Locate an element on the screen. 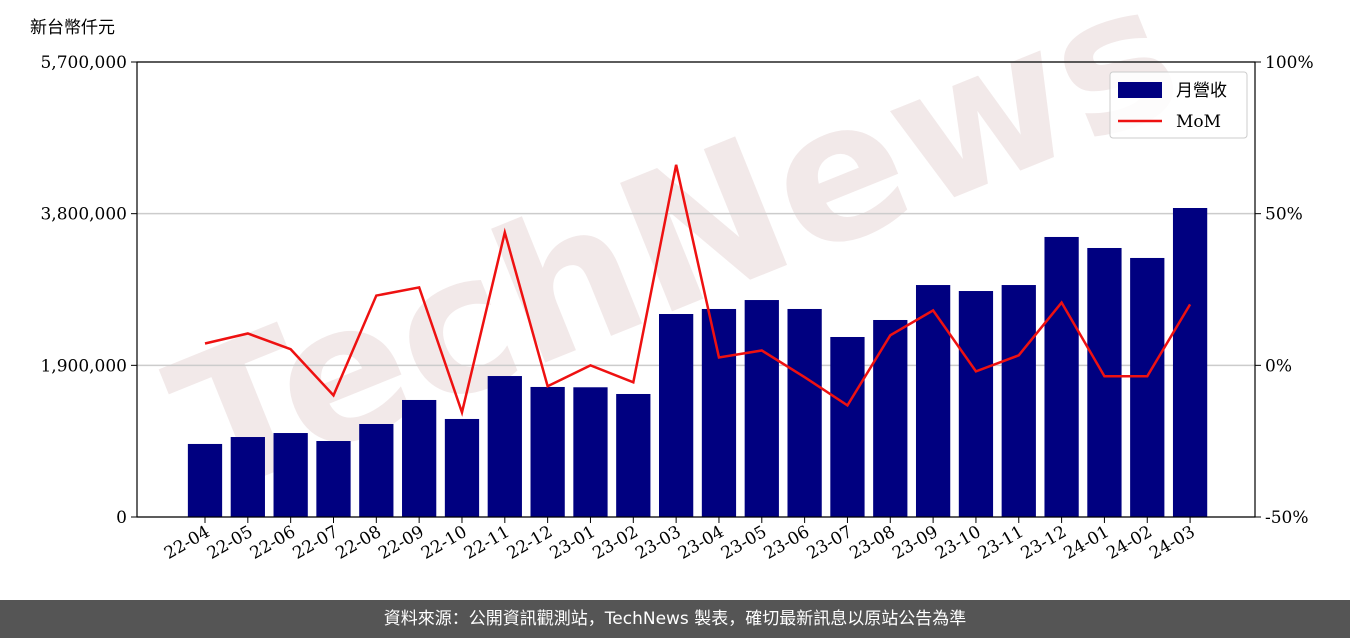 The image size is (1350, 638). x-tick-label: 23-11 is located at coordinates (1001, 543).